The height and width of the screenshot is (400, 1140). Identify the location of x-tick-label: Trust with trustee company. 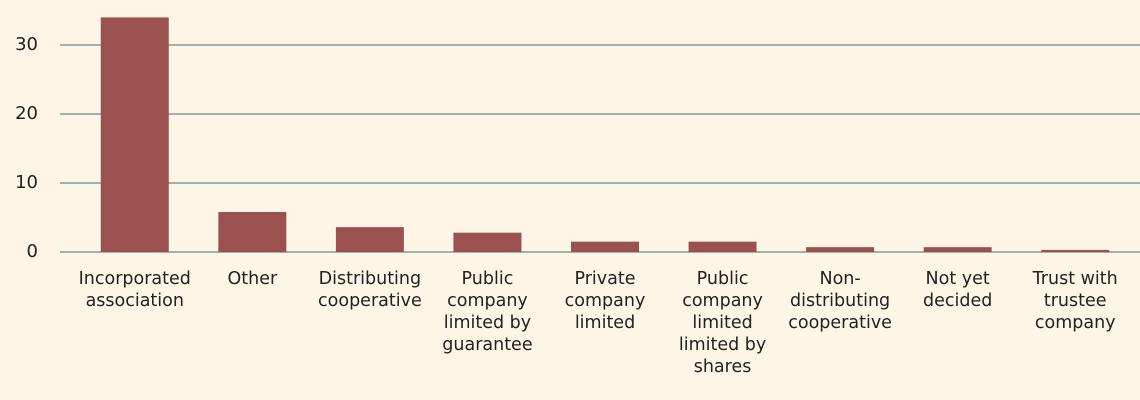
(1075, 301).